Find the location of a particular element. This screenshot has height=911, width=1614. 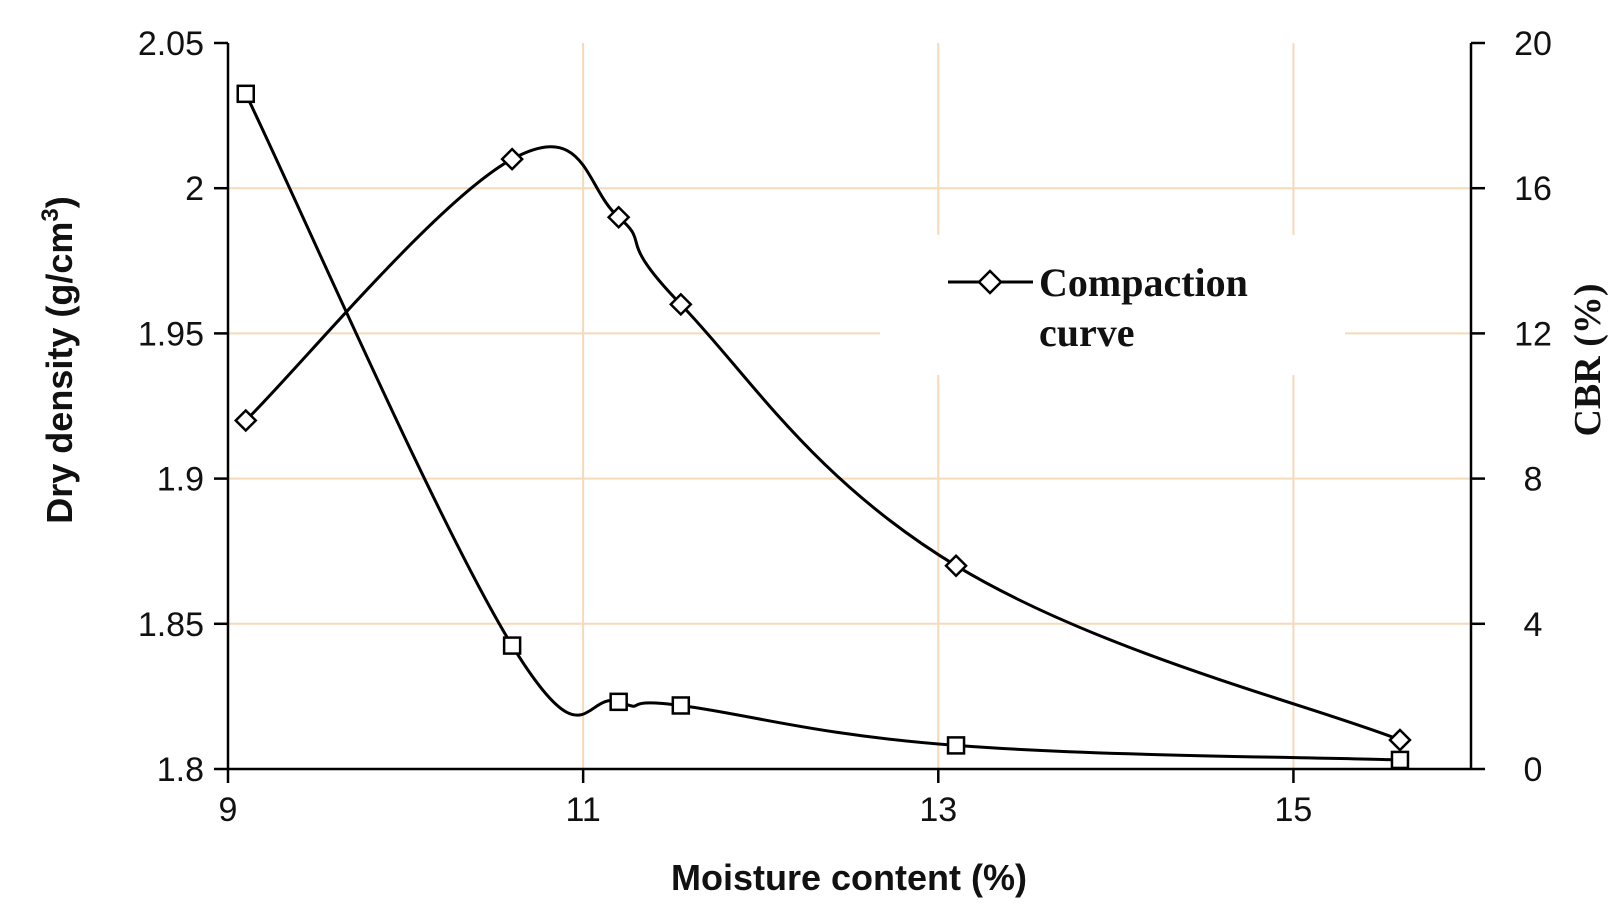

y-right-tick-label: 8 is located at coordinates (1533, 480).